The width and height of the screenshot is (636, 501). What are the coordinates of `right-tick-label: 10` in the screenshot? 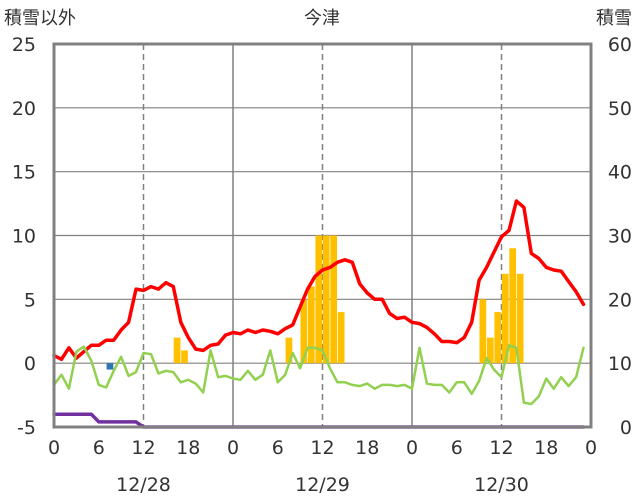 It's located at (620, 364).